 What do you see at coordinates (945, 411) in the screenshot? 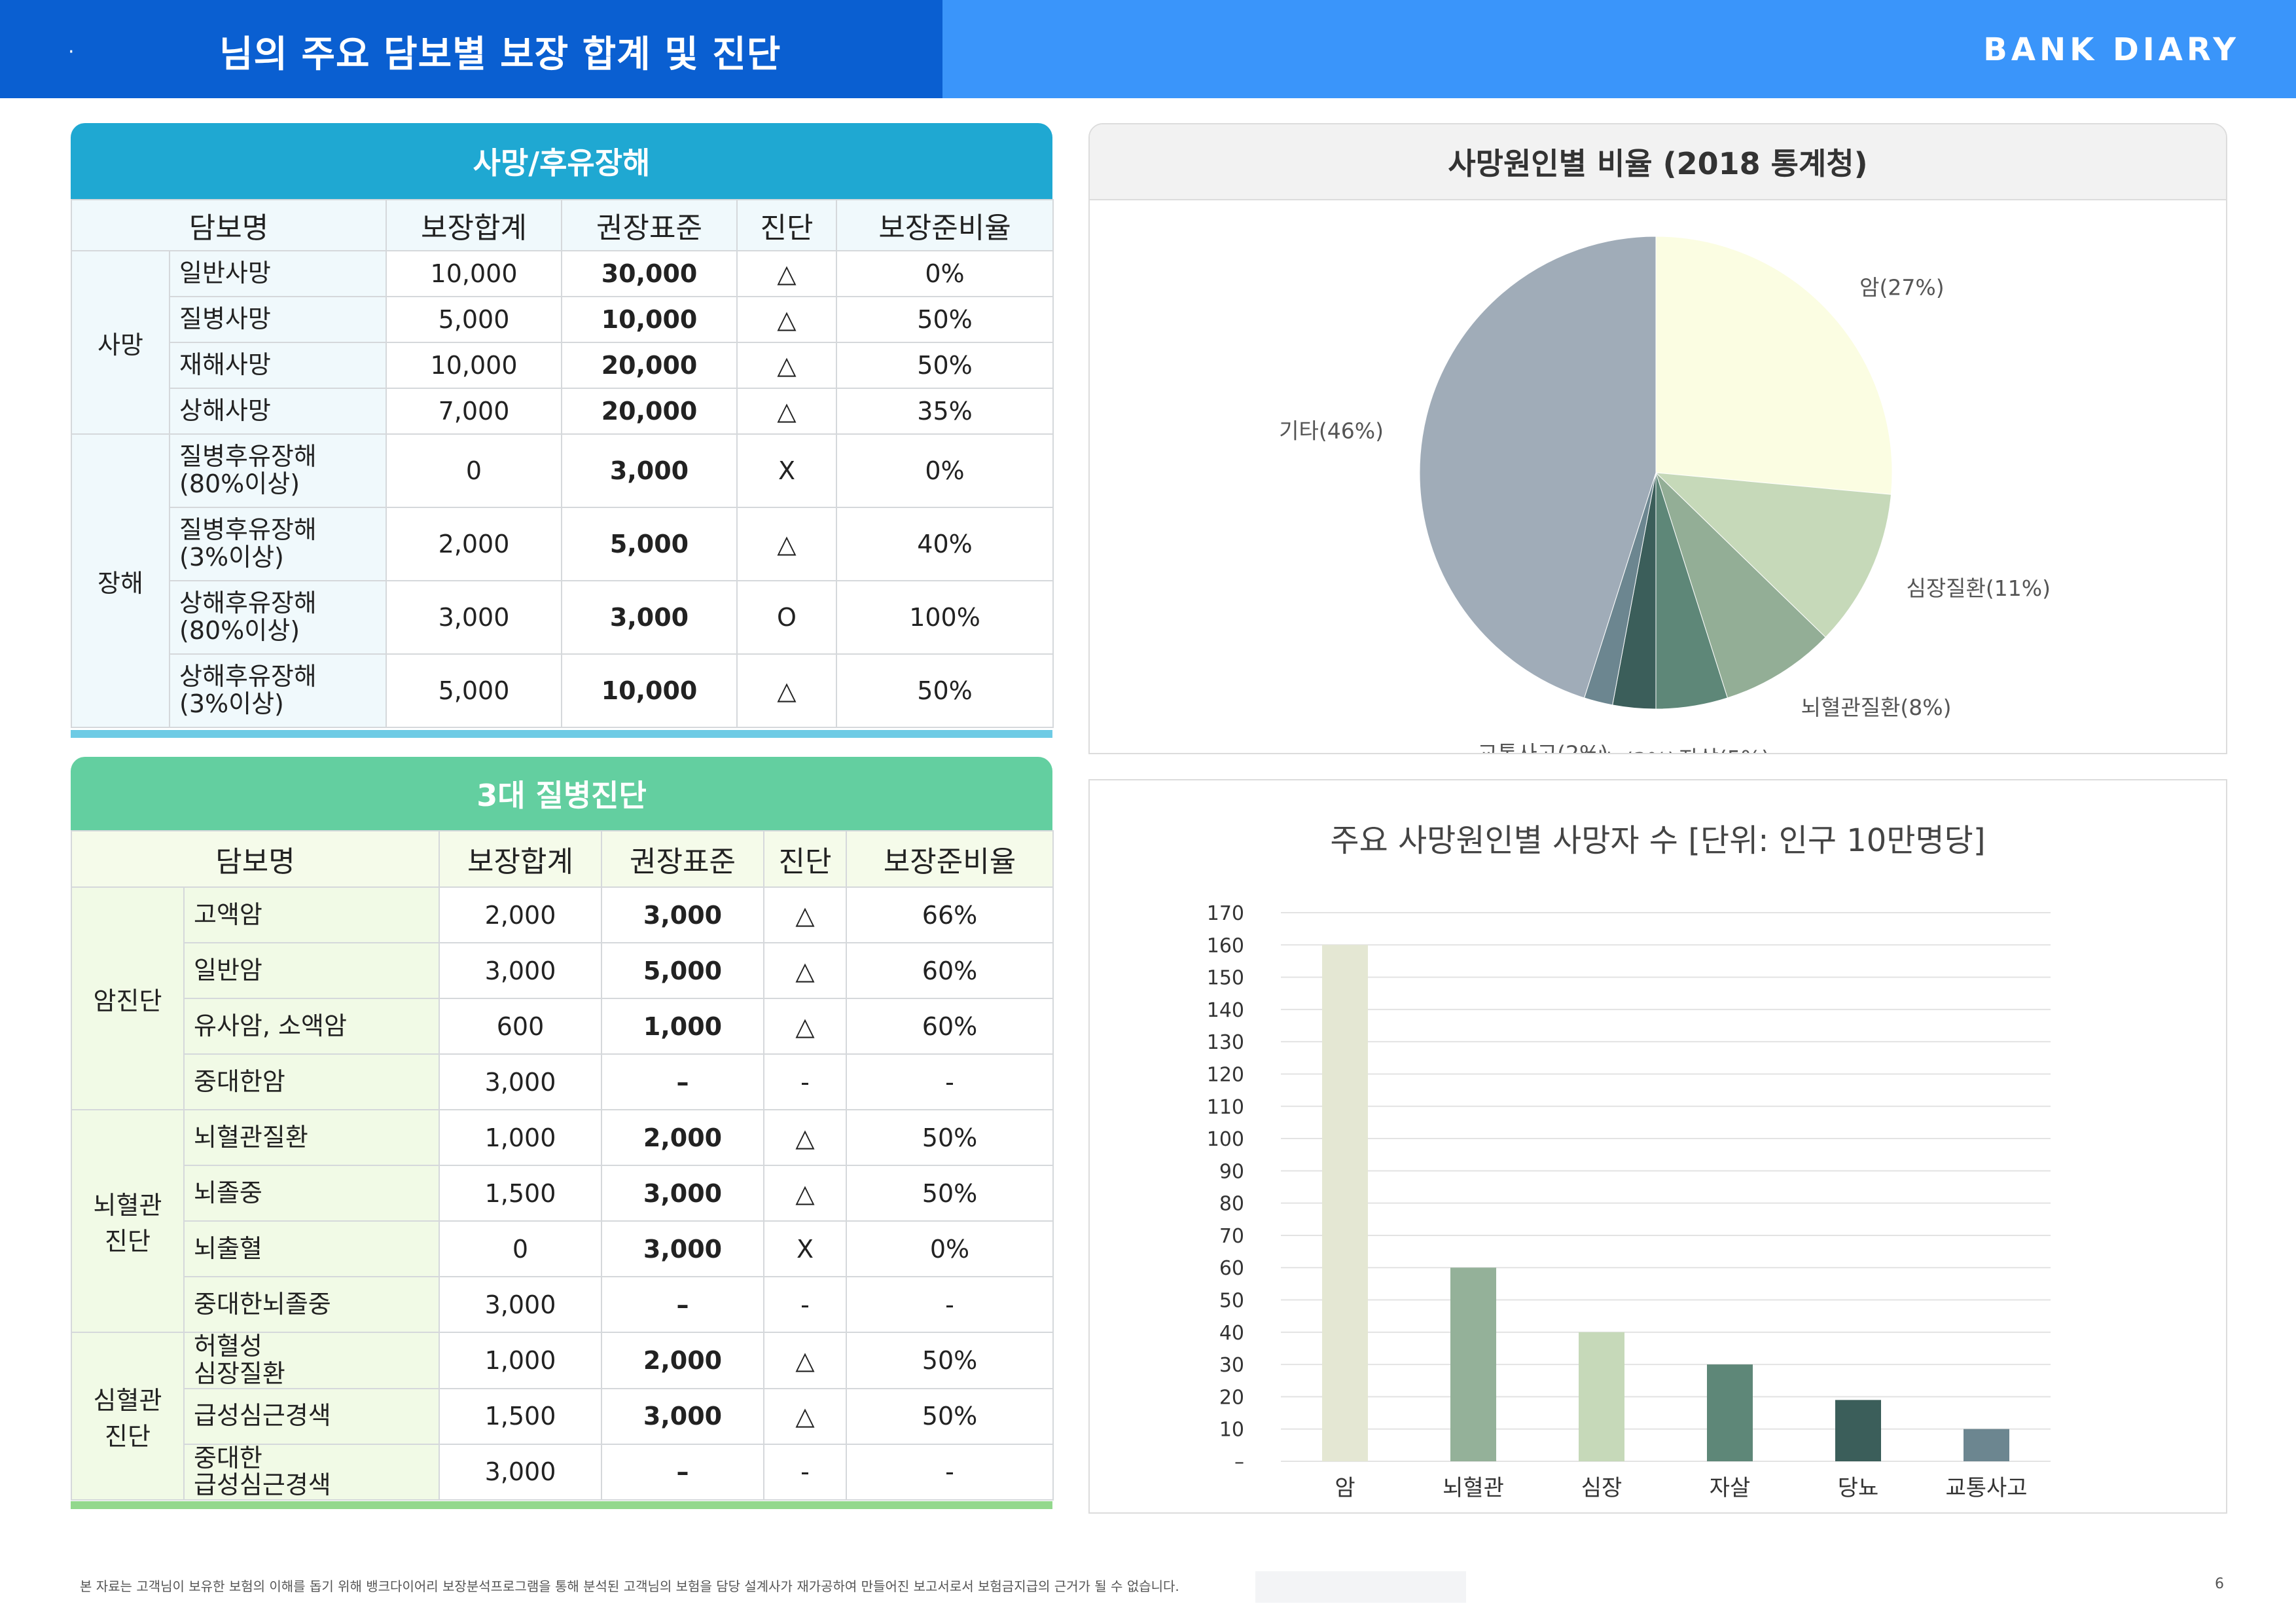
I see `coverage-ratio: 35%` at bounding box center [945, 411].